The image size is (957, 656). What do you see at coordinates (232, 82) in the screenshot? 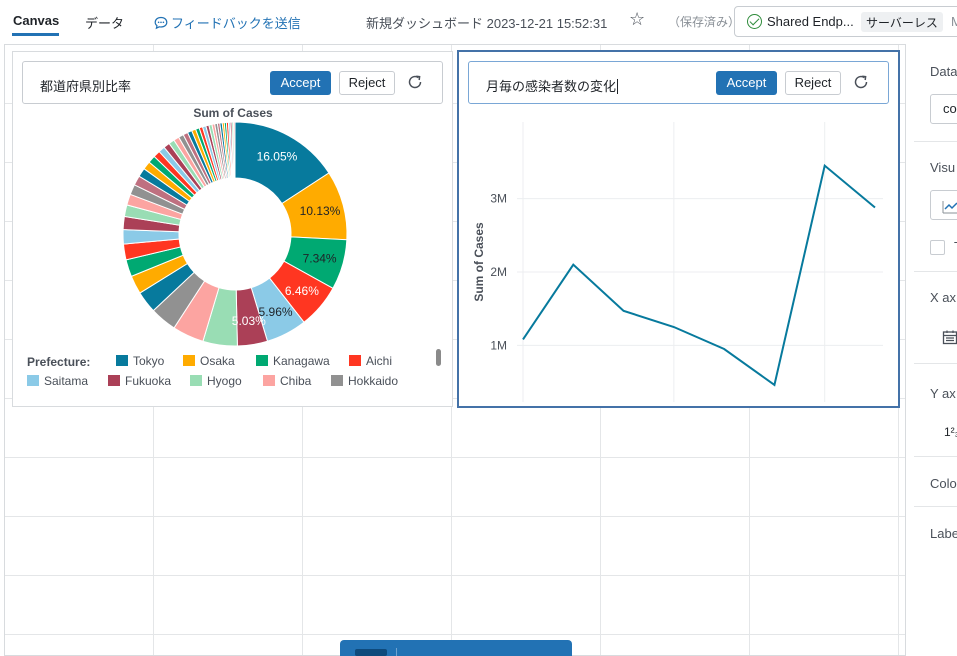
I see `ai-prompt-box: 都道府県別比率 Accept Reject` at bounding box center [232, 82].